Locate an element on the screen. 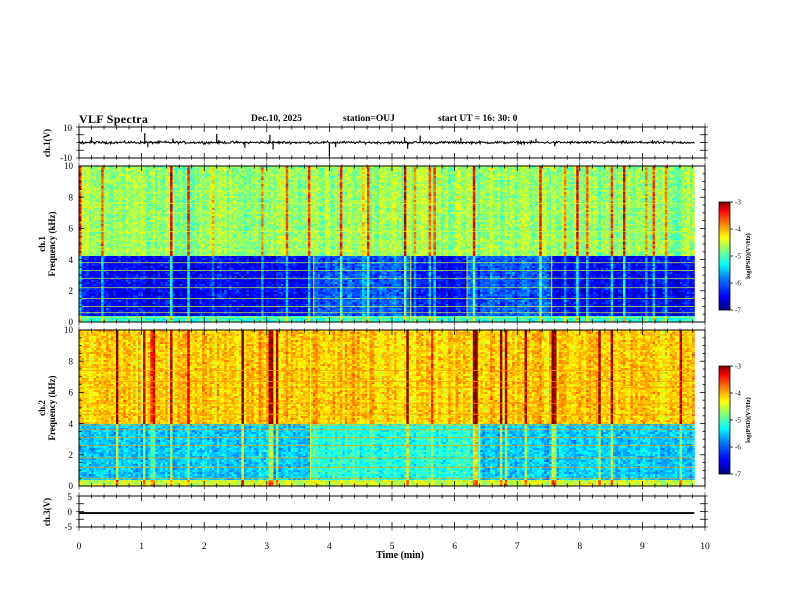 Image resolution: width=792 pixels, height=612 pixels. colorbar-ch1 is located at coordinates (724, 256).